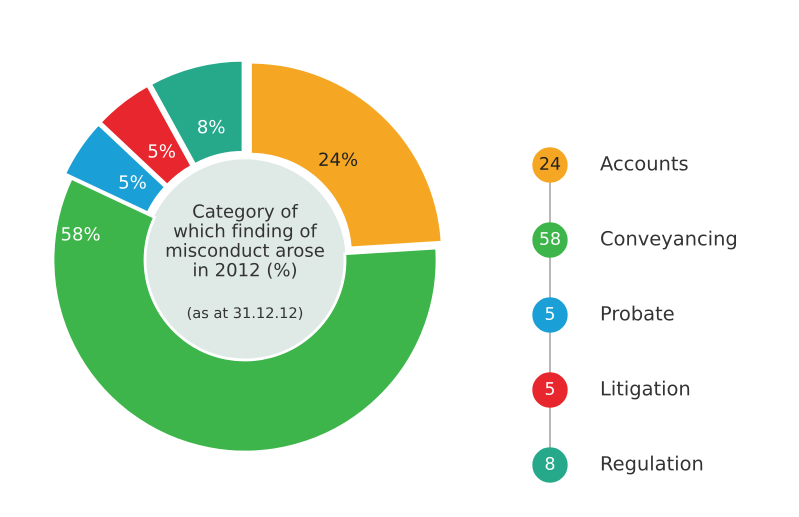 The width and height of the screenshot is (799, 517). Describe the element at coordinates (644, 163) in the screenshot. I see `legend-label: Accounts` at that location.